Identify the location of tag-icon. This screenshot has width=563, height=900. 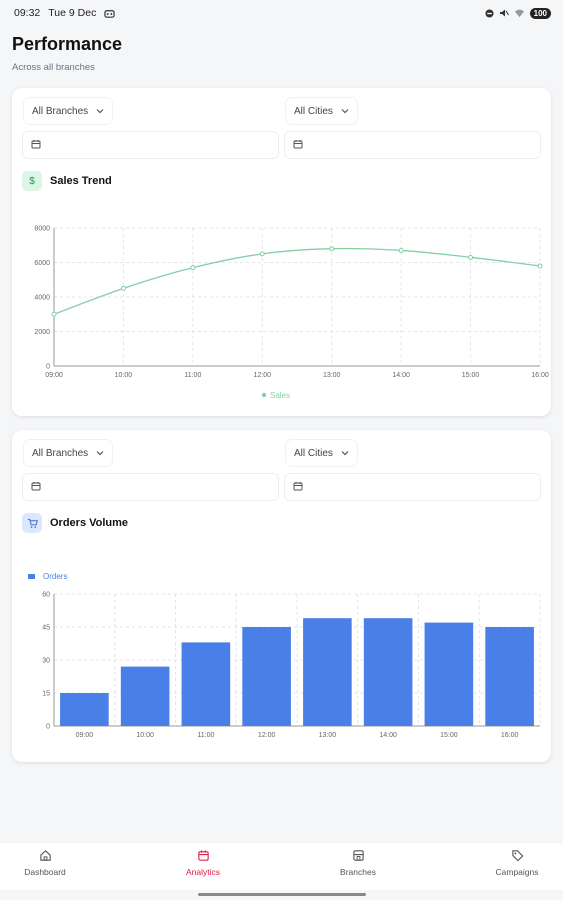
(517, 856).